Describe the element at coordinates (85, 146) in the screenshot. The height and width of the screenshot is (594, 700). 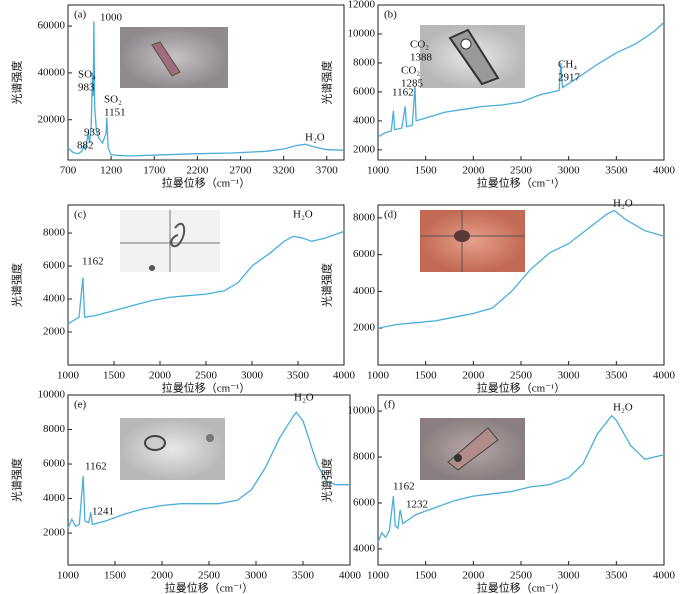
I see `peak-annotation: 882` at that location.